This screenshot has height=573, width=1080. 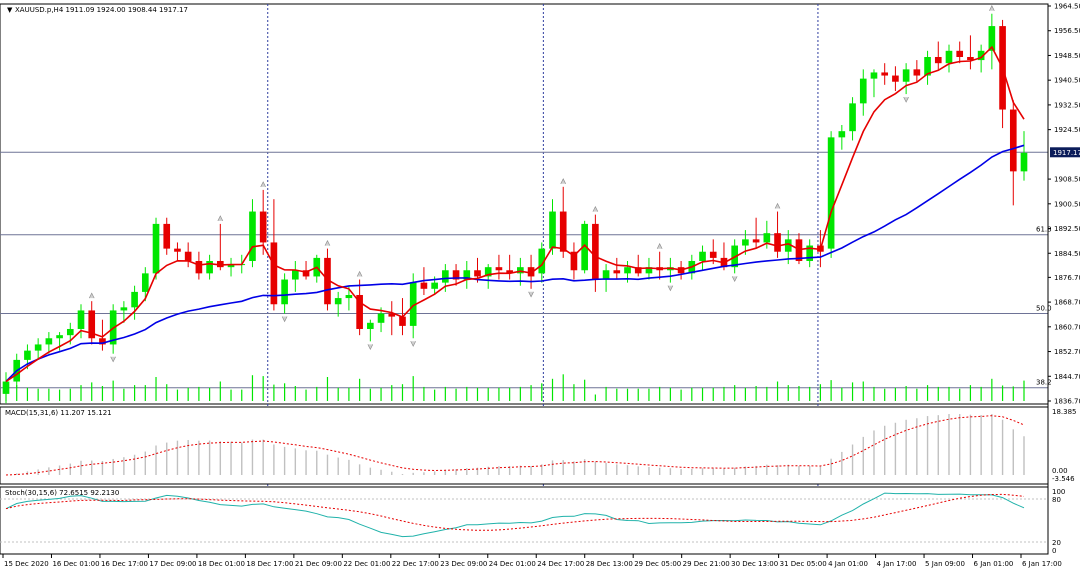 I want to click on macd-axis: 18.385 0.00 -3.546, so click(x=1064, y=445).